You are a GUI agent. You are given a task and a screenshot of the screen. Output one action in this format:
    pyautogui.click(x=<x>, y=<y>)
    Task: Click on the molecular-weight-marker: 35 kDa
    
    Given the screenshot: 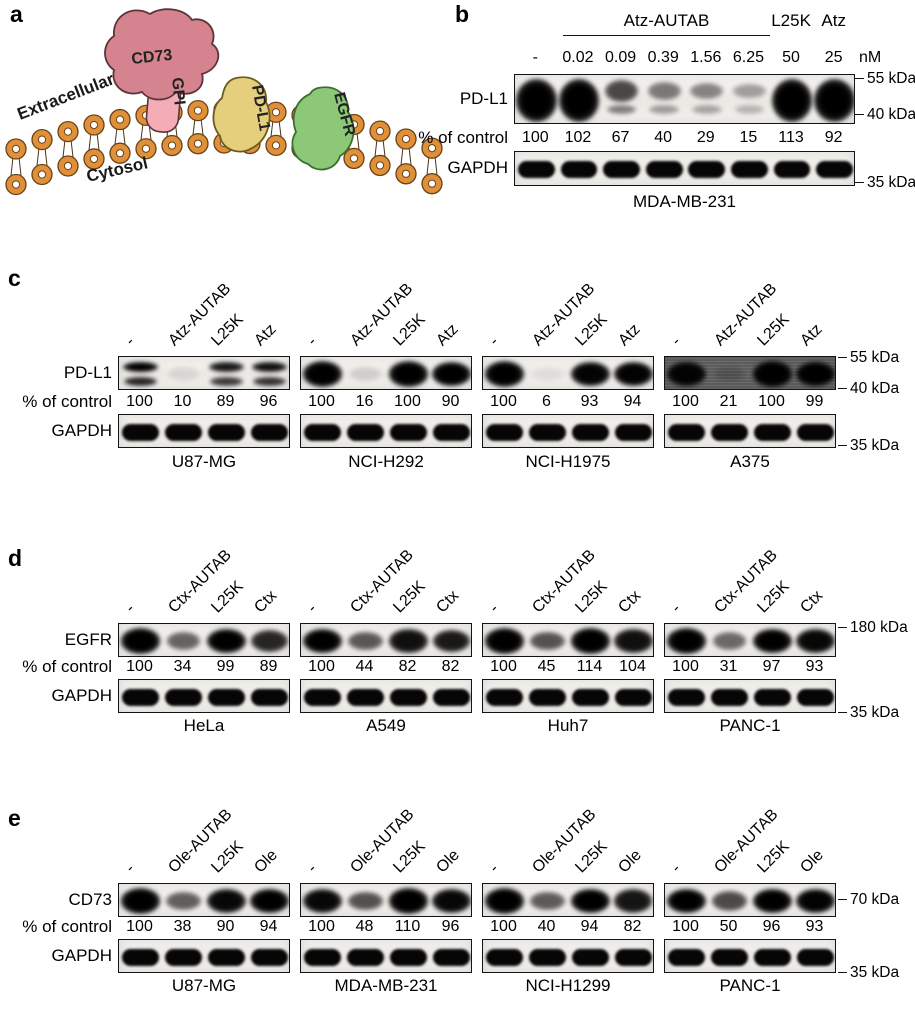 What is the action you would take?
    pyautogui.click(x=875, y=712)
    